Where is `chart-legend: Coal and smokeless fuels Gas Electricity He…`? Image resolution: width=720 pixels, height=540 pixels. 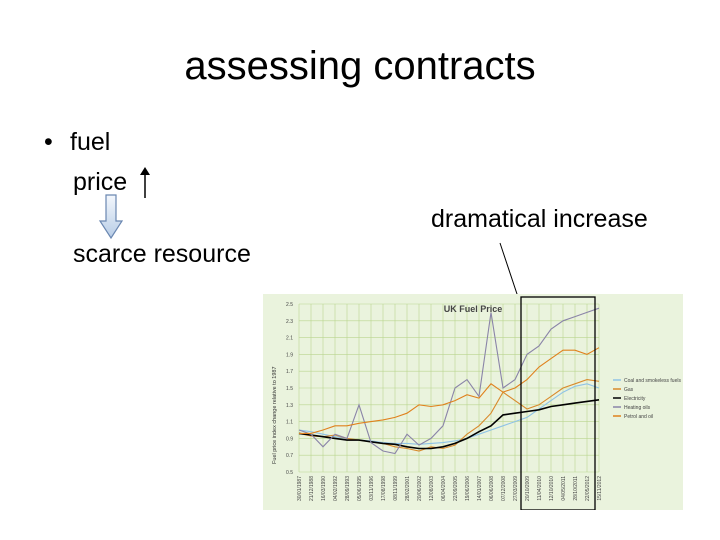
chart-legend: Coal and smokeless fuels Gas Electricity He… is located at coordinates (647, 399).